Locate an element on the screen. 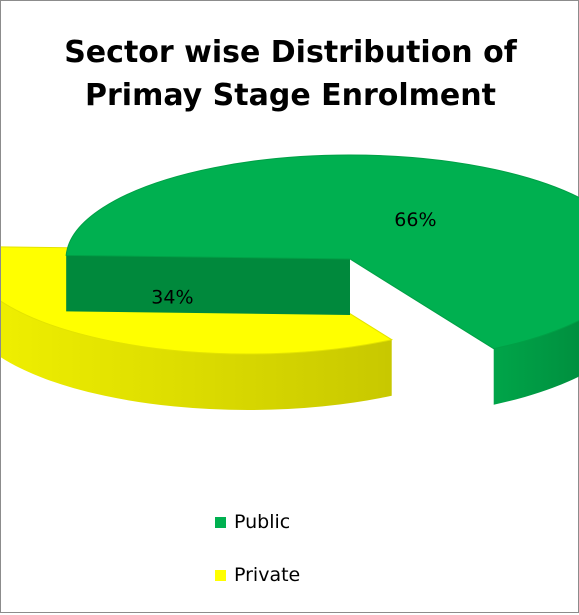  chart-title-line-2: Primay Stage Enrolment is located at coordinates (290, 95).